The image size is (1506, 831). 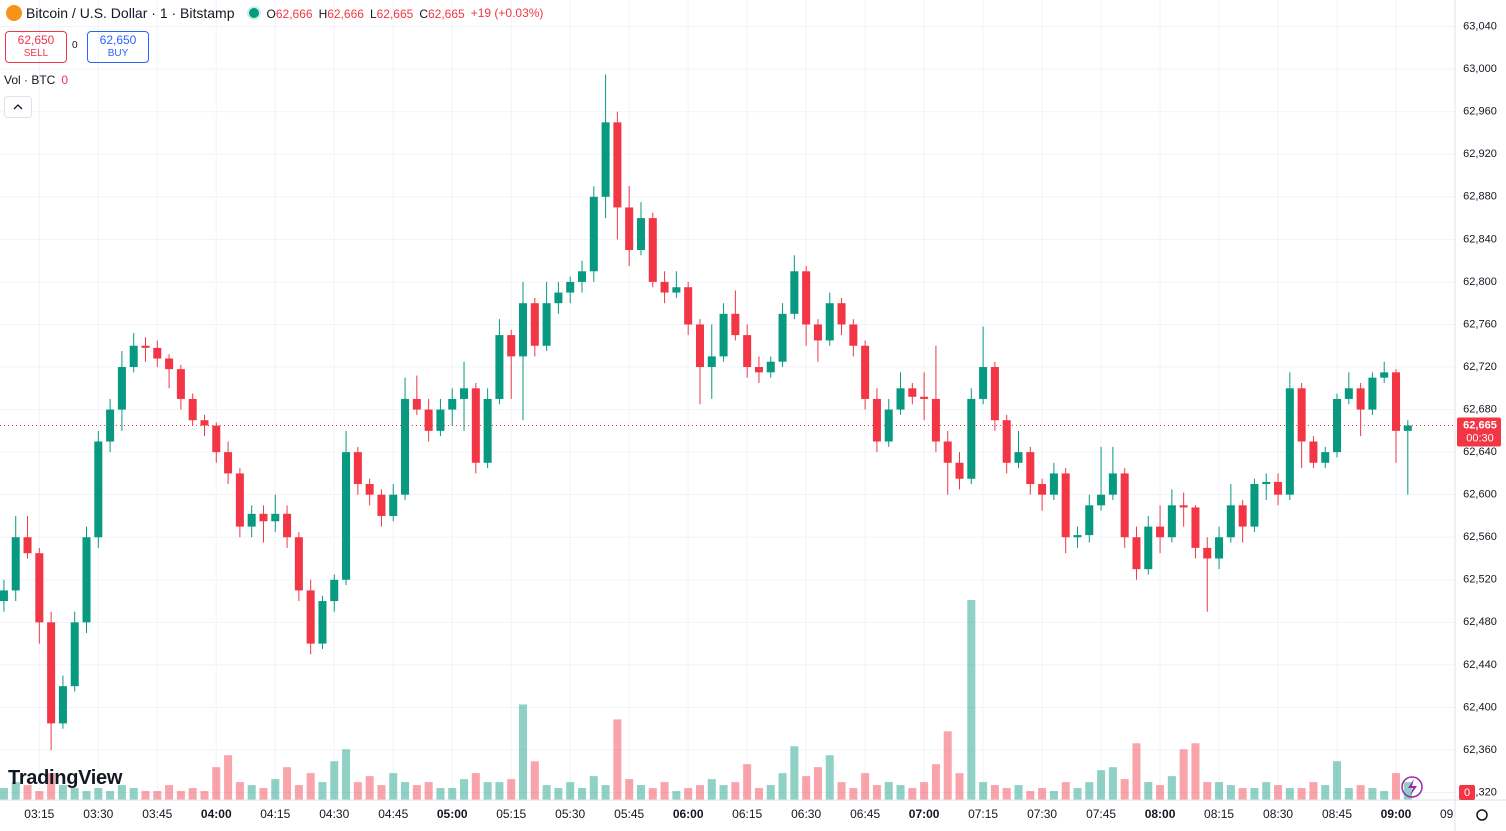 I want to click on x-tick-label: 05:45, so click(x=629, y=814).